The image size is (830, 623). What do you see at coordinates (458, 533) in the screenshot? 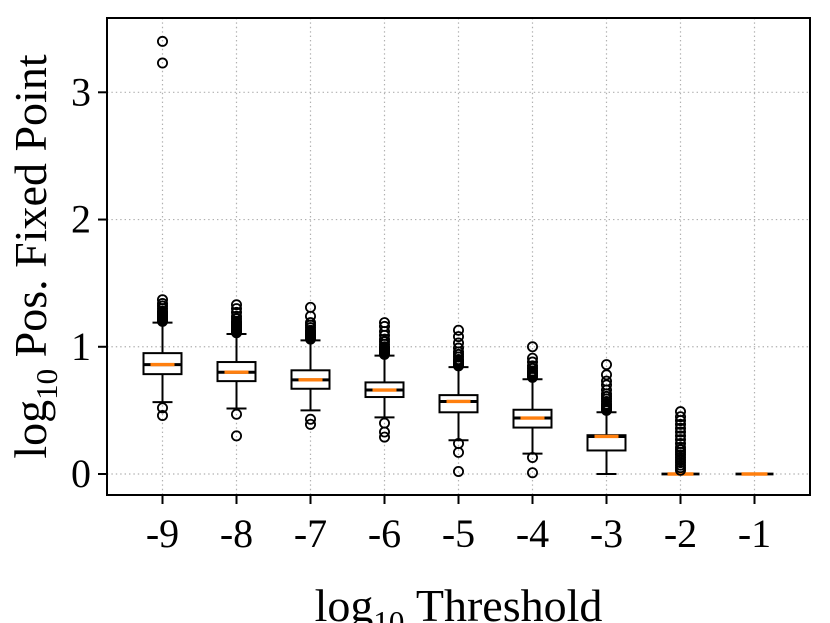
I see `x-tick-label: -5` at bounding box center [458, 533].